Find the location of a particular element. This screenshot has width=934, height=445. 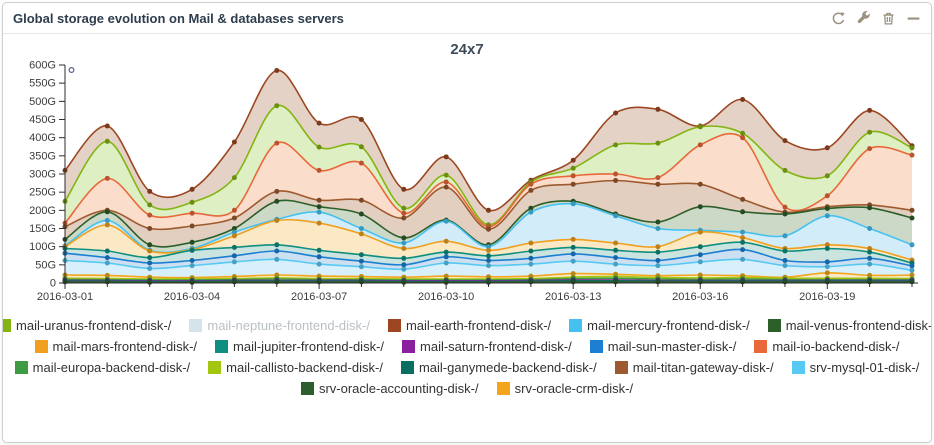

legend-item-mail-ganymede-backend-disk: mail-ganymede-backend-disk-/ is located at coordinates (498, 367).